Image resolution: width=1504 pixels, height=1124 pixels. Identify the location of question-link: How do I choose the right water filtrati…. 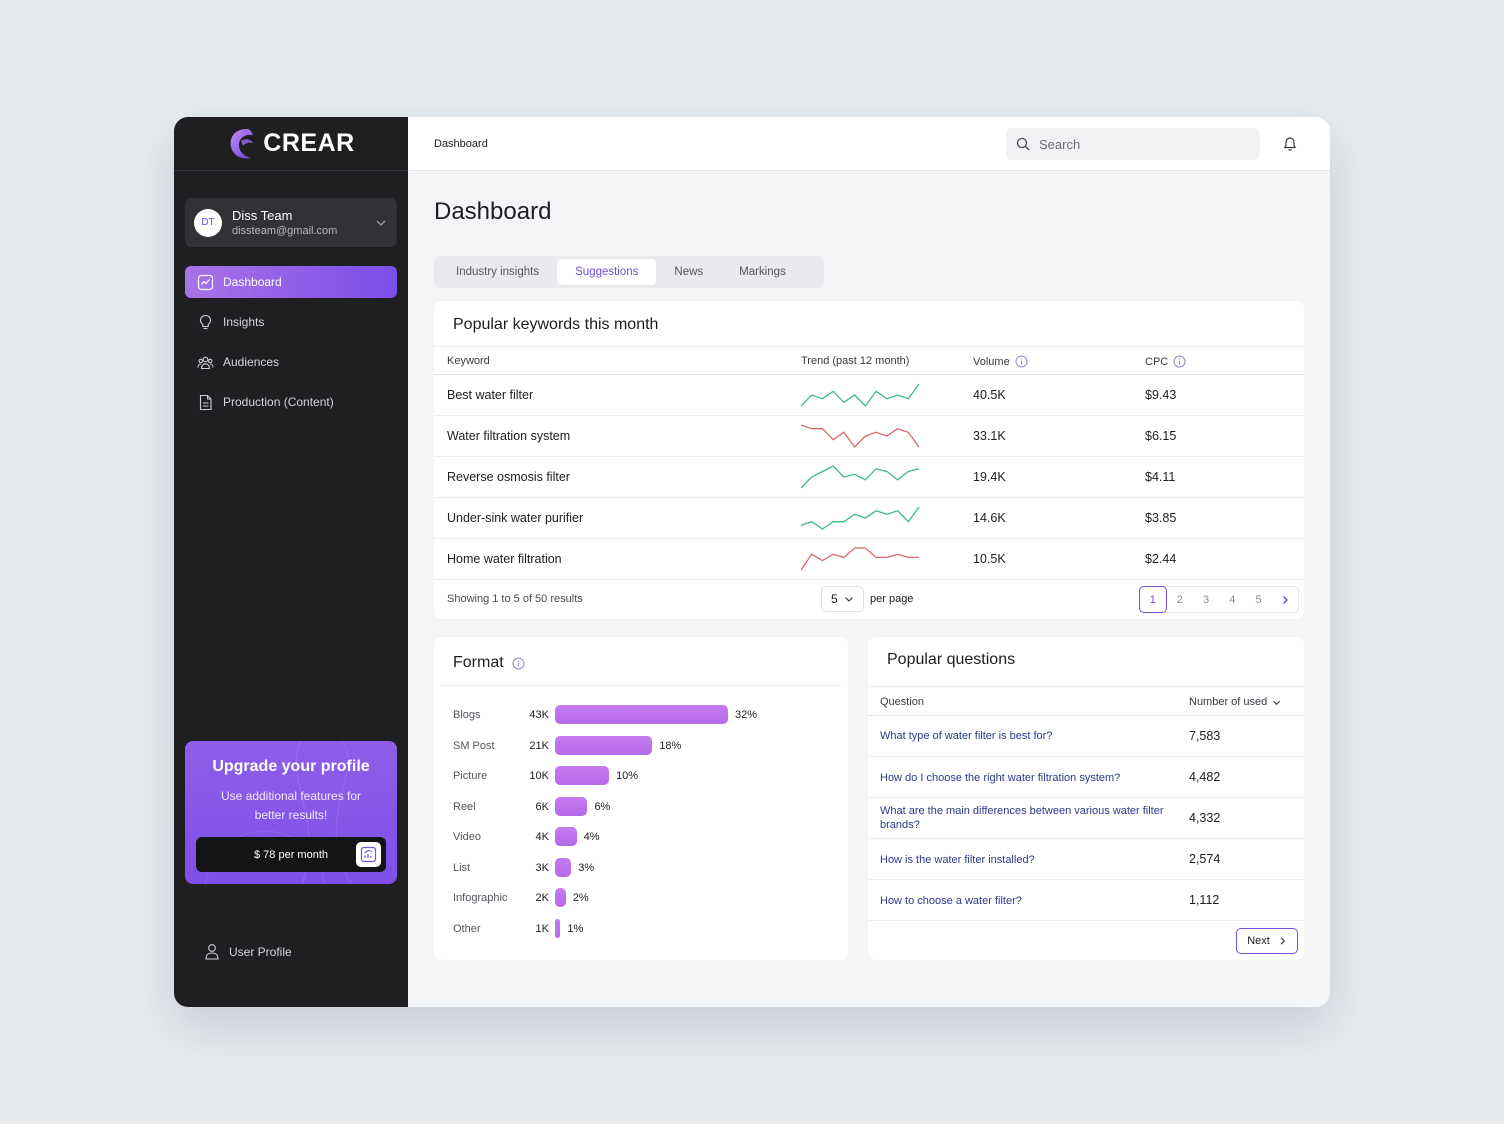
(1000, 778).